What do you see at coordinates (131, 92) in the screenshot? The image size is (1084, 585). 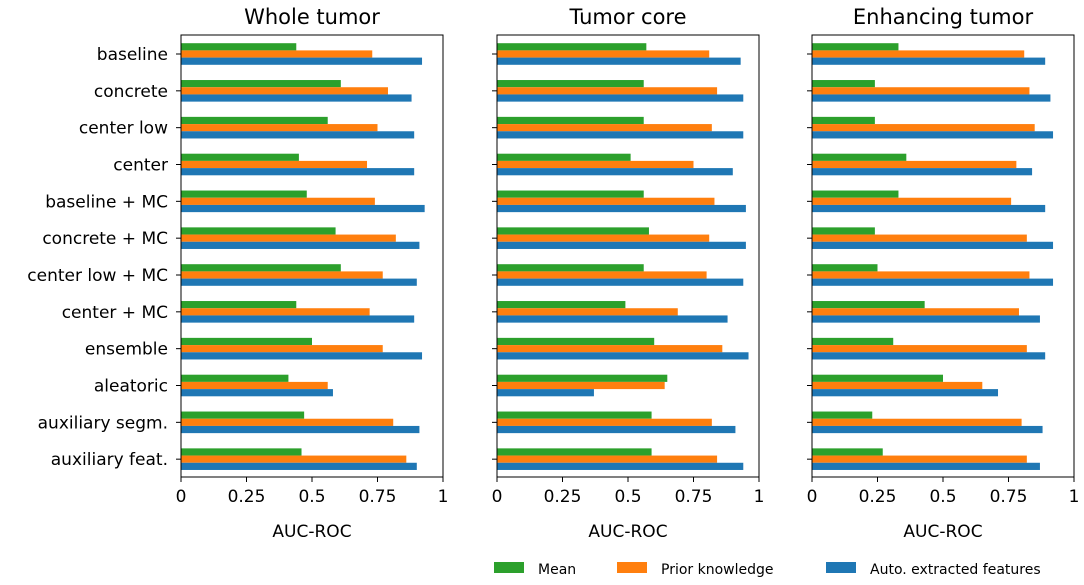 I see `ytick-label-concrete: concrete` at bounding box center [131, 92].